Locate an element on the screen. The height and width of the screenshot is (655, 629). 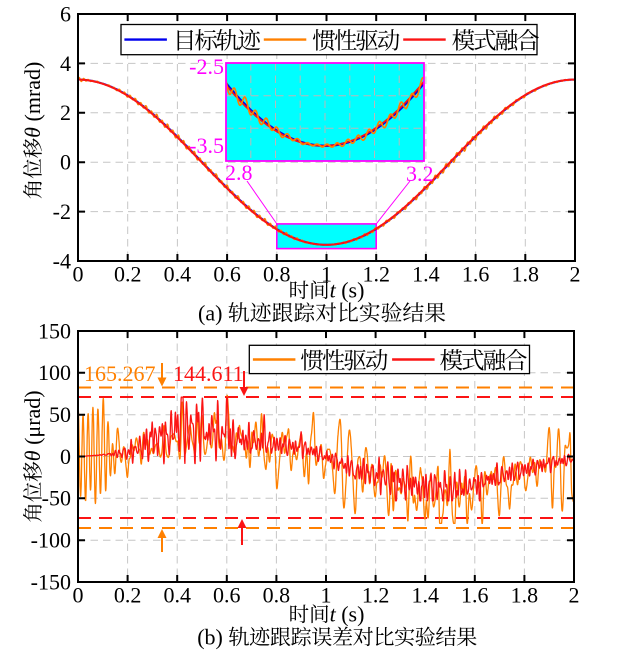
svg-text: 144.611 is located at coordinates (208, 373).